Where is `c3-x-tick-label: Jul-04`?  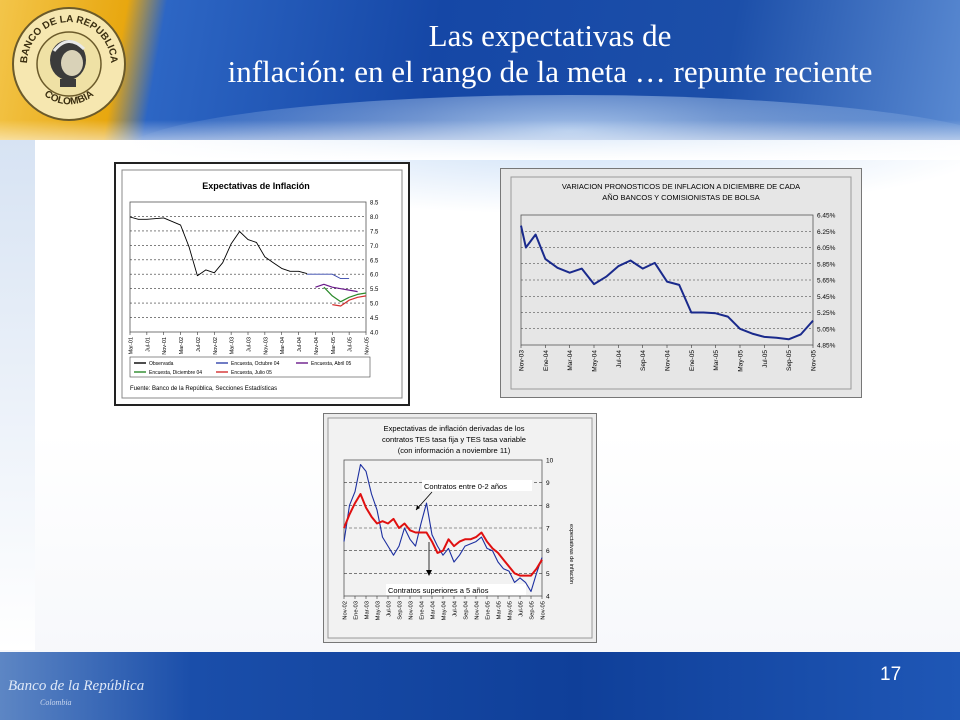 c3-x-tick-label: Jul-04 is located at coordinates (456, 608).